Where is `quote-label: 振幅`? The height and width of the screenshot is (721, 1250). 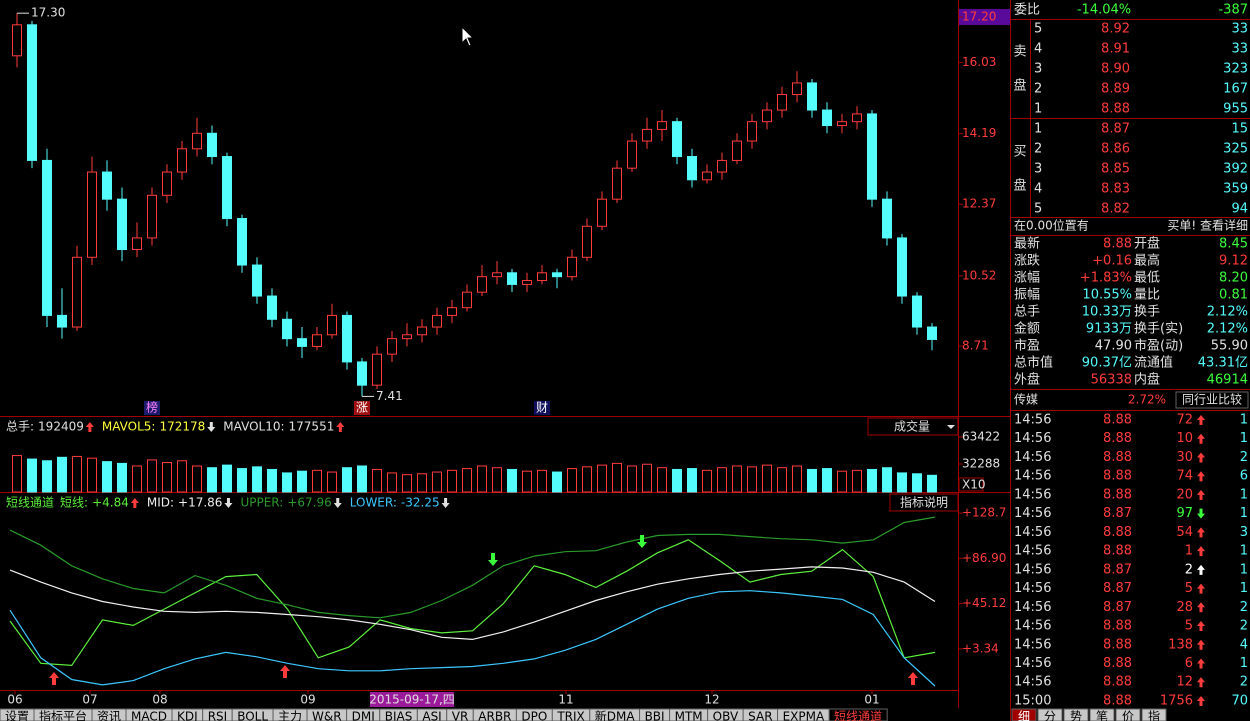 quote-label: 振幅 is located at coordinates (1027, 295).